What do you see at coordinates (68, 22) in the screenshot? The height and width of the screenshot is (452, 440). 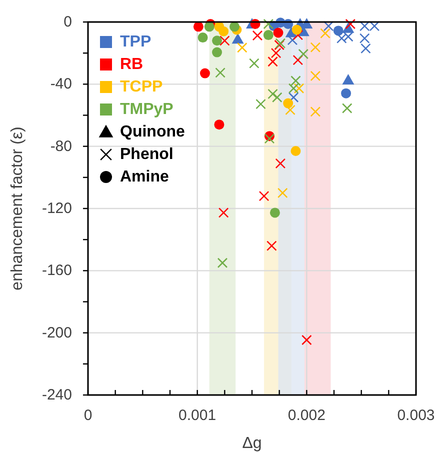 I see `y-tick-label: 0` at bounding box center [68, 22].